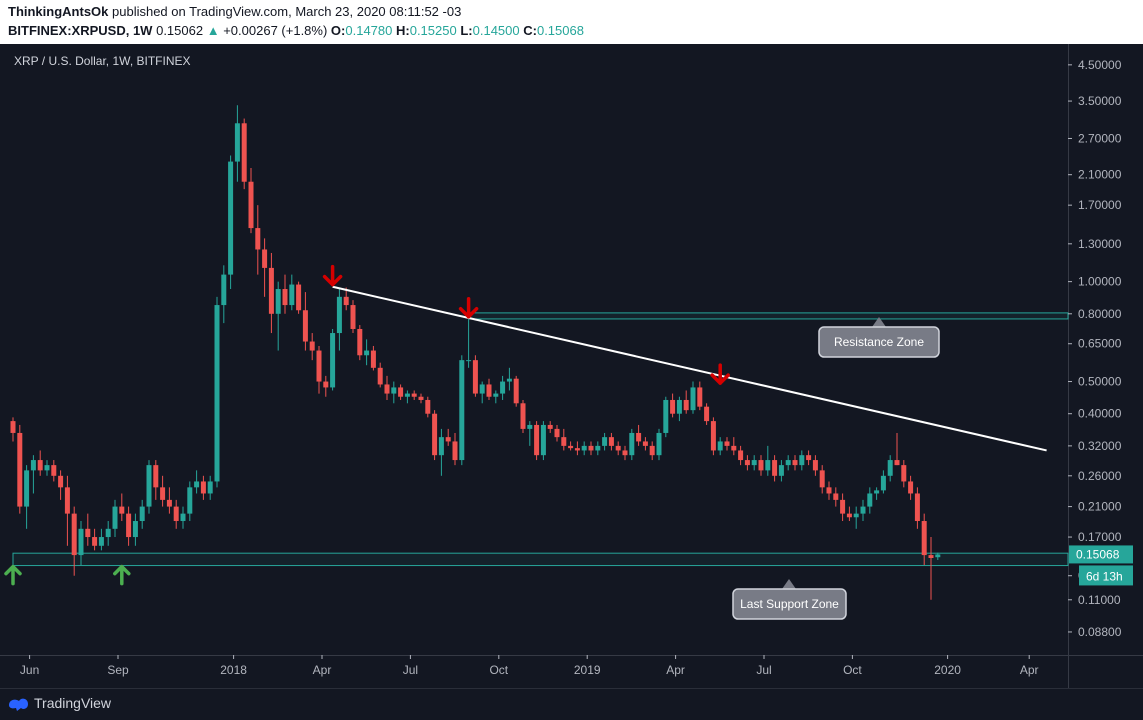 Image resolution: width=1143 pixels, height=720 pixels. I want to click on resistance-zone-callout: Resistance Zone, so click(879, 337).